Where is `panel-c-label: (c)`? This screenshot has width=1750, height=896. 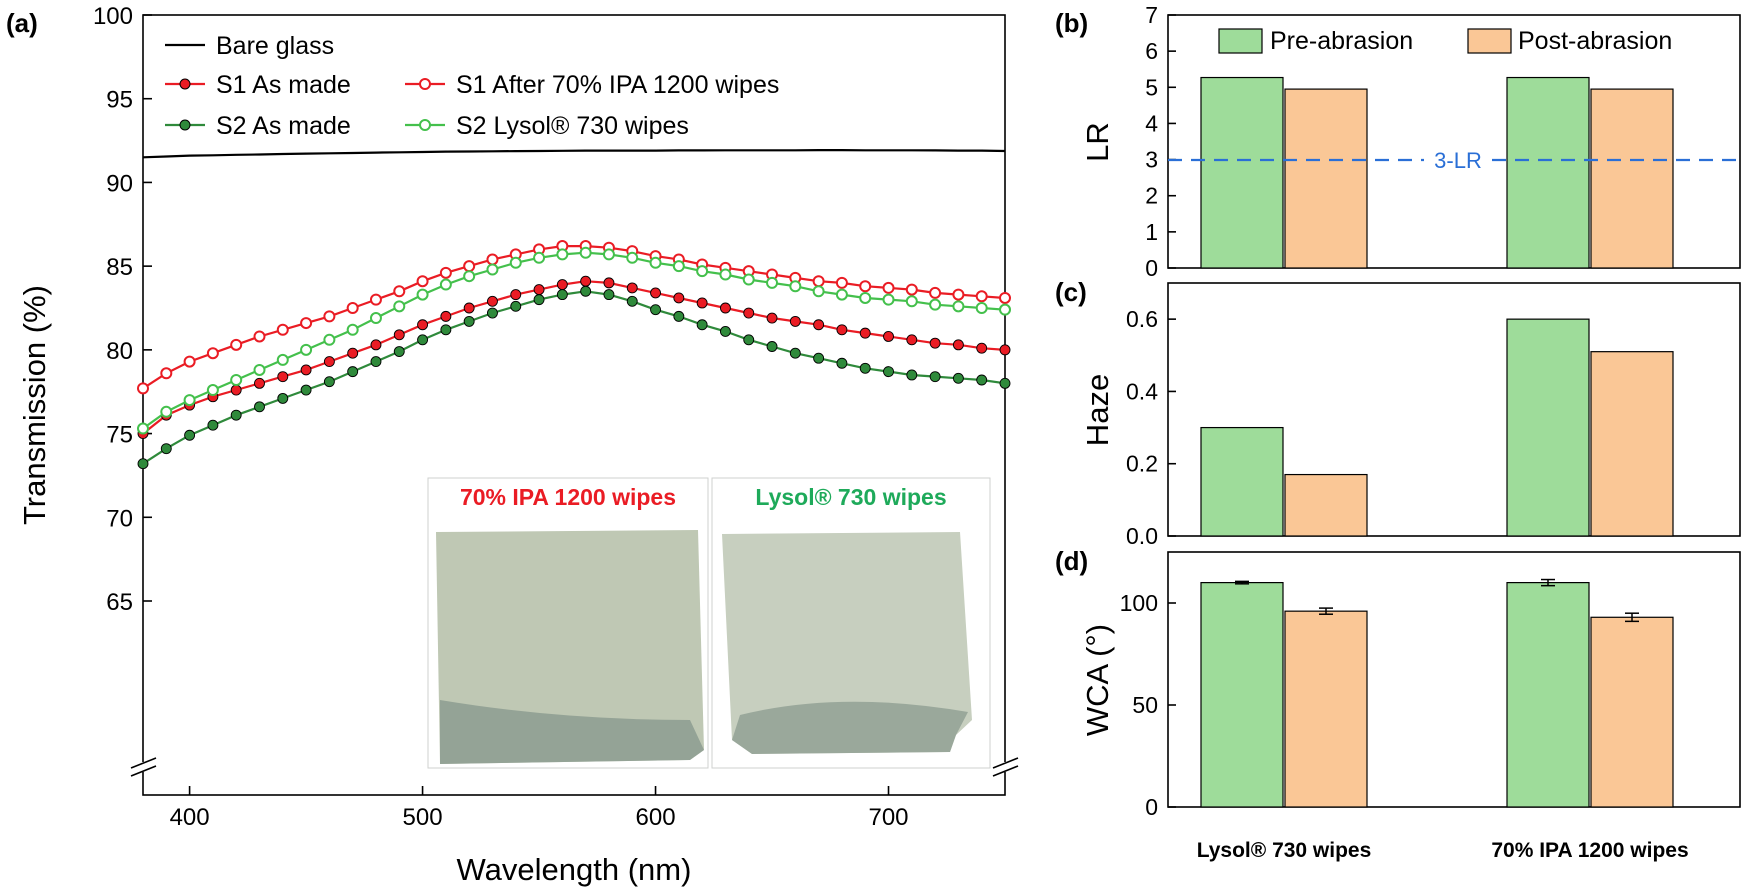 panel-c-label: (c) is located at coordinates (1071, 292).